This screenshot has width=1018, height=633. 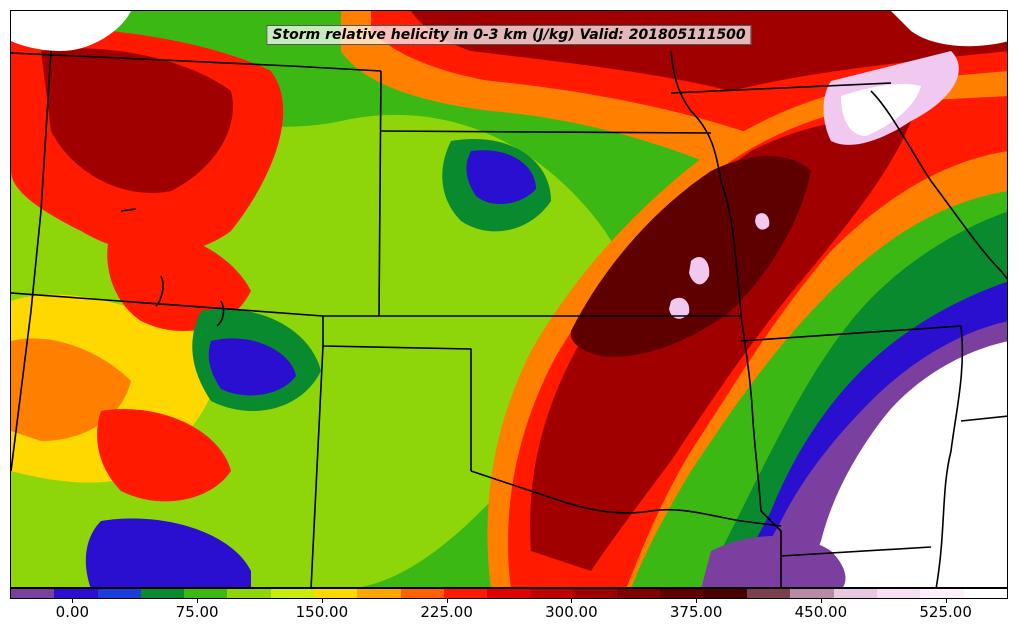 What do you see at coordinates (252, 367) in the screenshot?
I see `field-blue-central` at bounding box center [252, 367].